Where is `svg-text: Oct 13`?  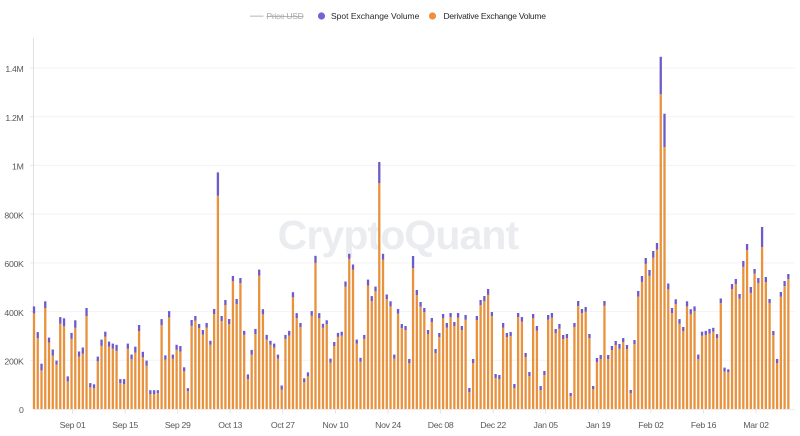
svg-text: Oct 13 is located at coordinates (230, 425).